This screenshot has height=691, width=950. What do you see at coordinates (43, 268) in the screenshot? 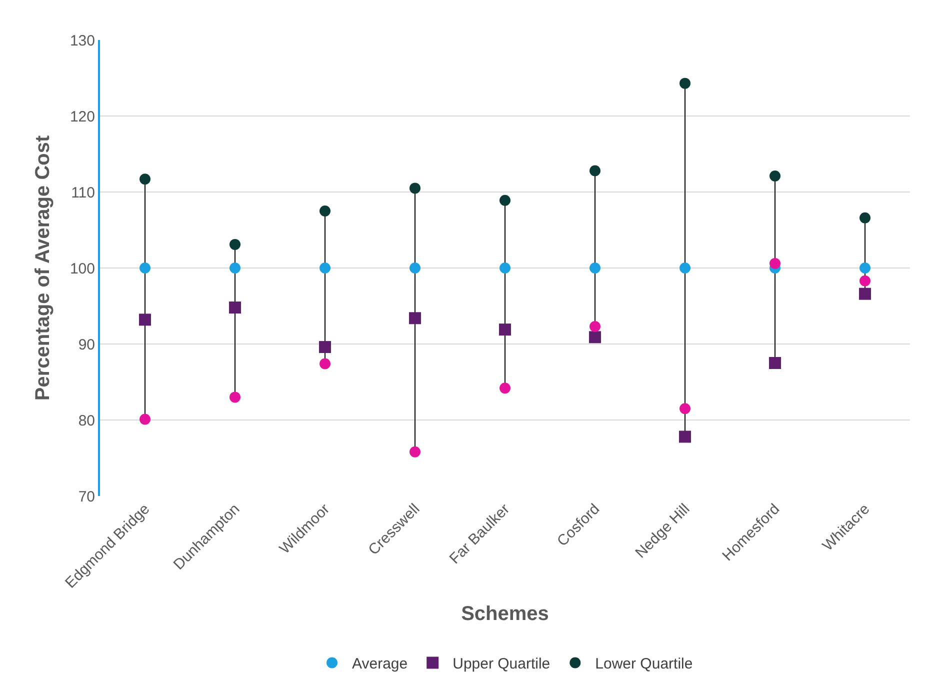
I see `y-axis-title: Percentage of Average Cost` at bounding box center [43, 268].